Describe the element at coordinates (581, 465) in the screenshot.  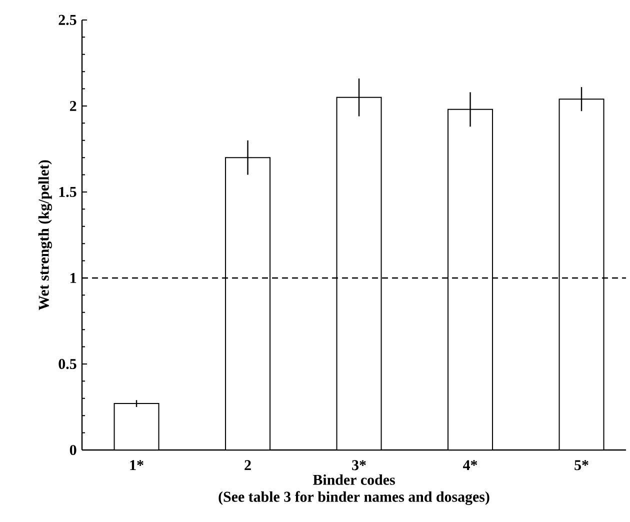
I see `x-tick-label: 5*` at that location.